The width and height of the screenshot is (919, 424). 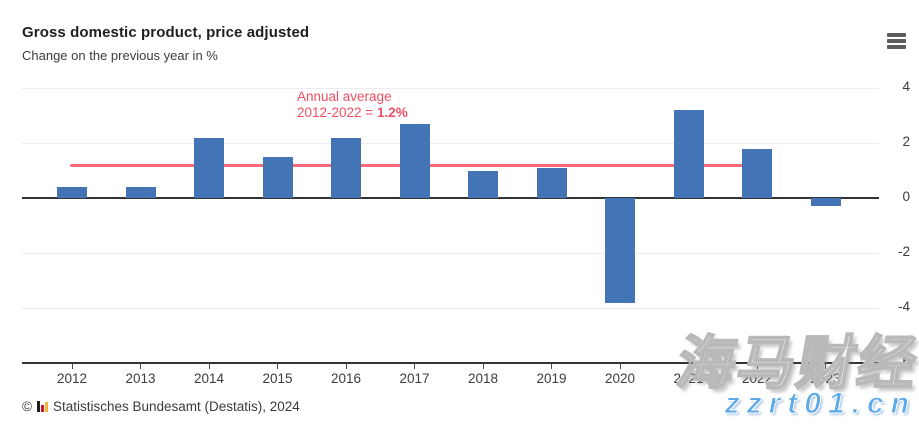 I want to click on x-tick-label-2020: 2020, so click(x=620, y=378).